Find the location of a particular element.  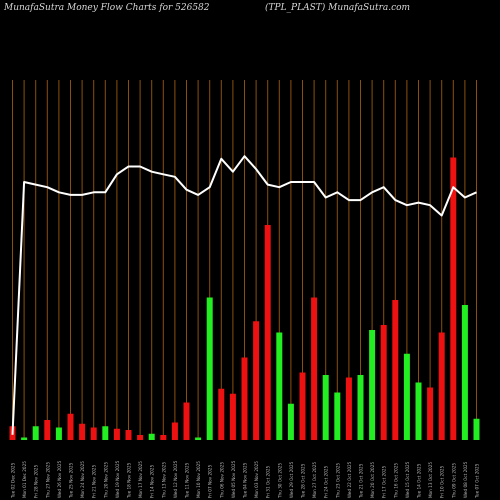

x-tick-label: Mon 01 Dec 2025 is located at coordinates (24, 479).